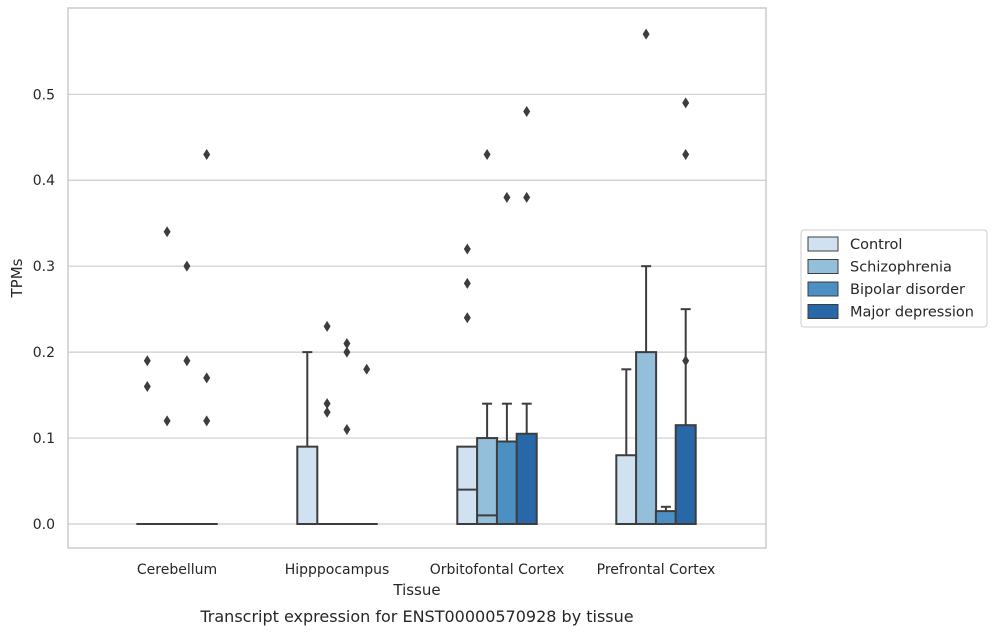 The image size is (997, 634). Describe the element at coordinates (497, 570) in the screenshot. I see `x-tick-label: Orbitofontal Cortex` at that location.